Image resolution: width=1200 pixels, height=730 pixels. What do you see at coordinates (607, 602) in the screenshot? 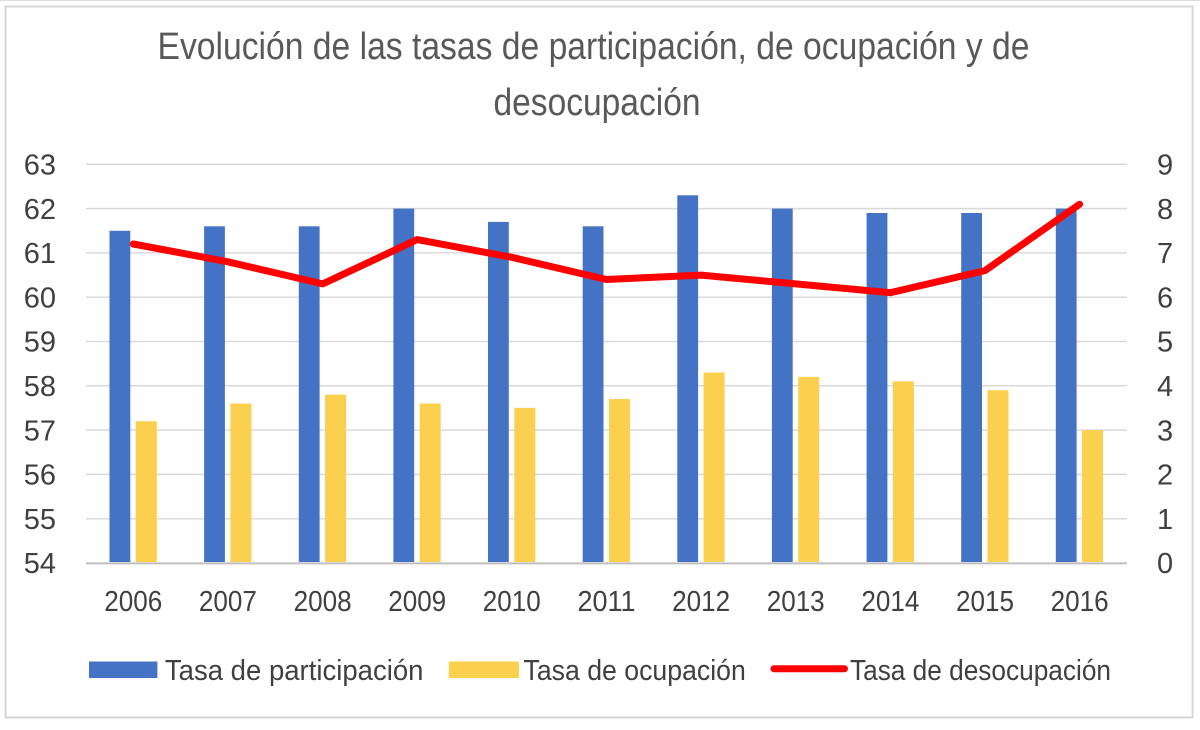
I see `svg-text: 2011` at bounding box center [607, 602].